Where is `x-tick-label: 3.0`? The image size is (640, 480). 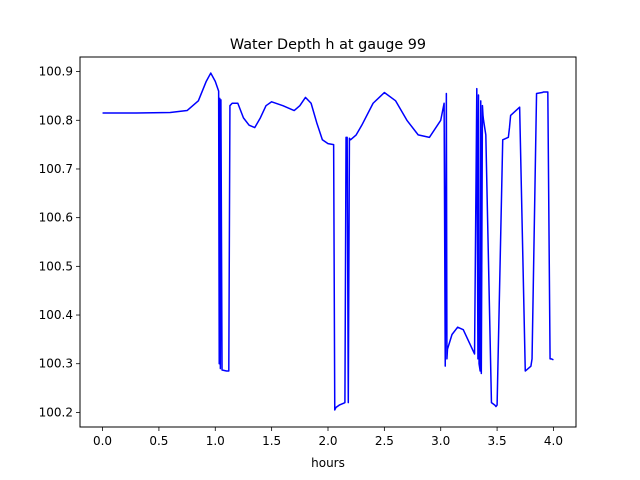
x-tick-label: 3.0 is located at coordinates (440, 441).